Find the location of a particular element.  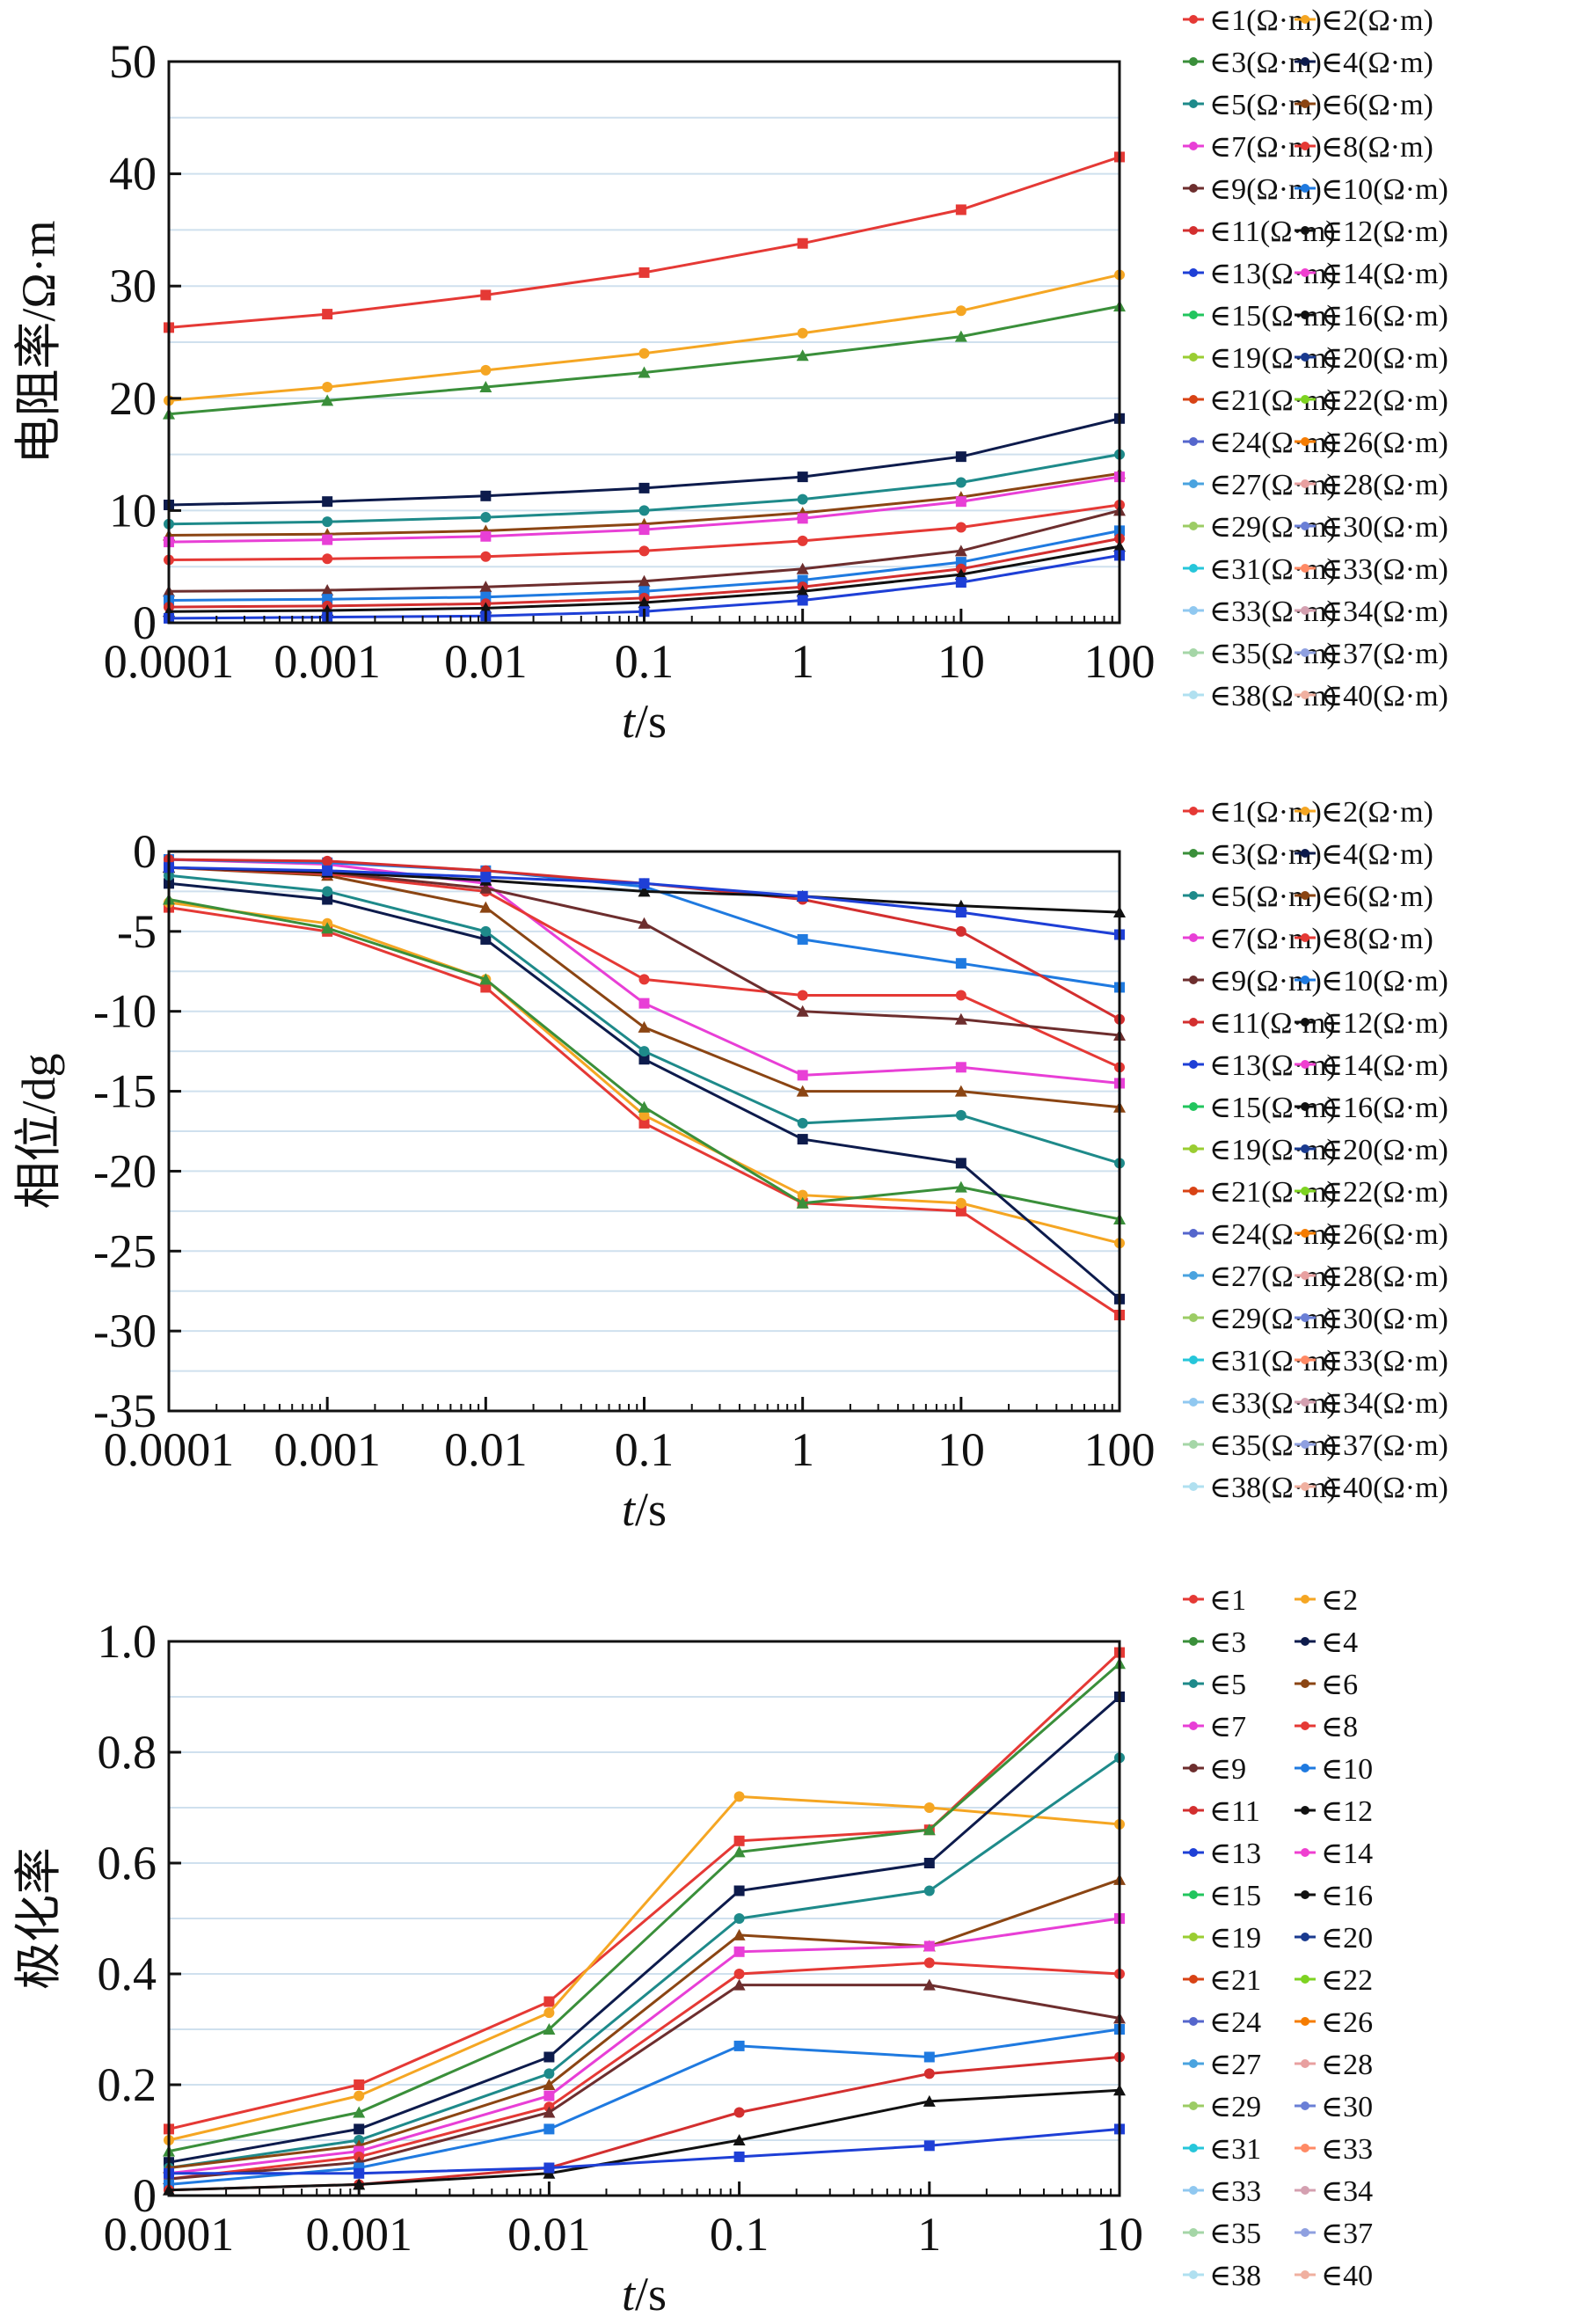

legend-item: ∈11 is located at coordinates (1234, 1811).